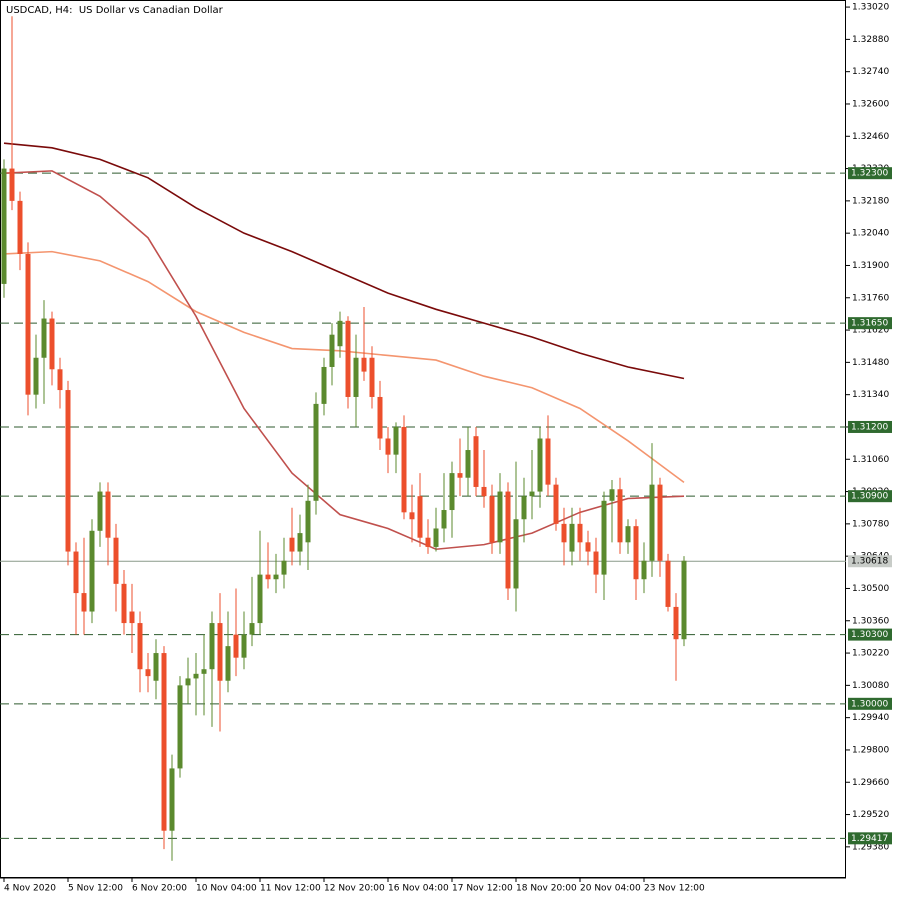  I want to click on y-tick-label: 1.30080, so click(870, 686).